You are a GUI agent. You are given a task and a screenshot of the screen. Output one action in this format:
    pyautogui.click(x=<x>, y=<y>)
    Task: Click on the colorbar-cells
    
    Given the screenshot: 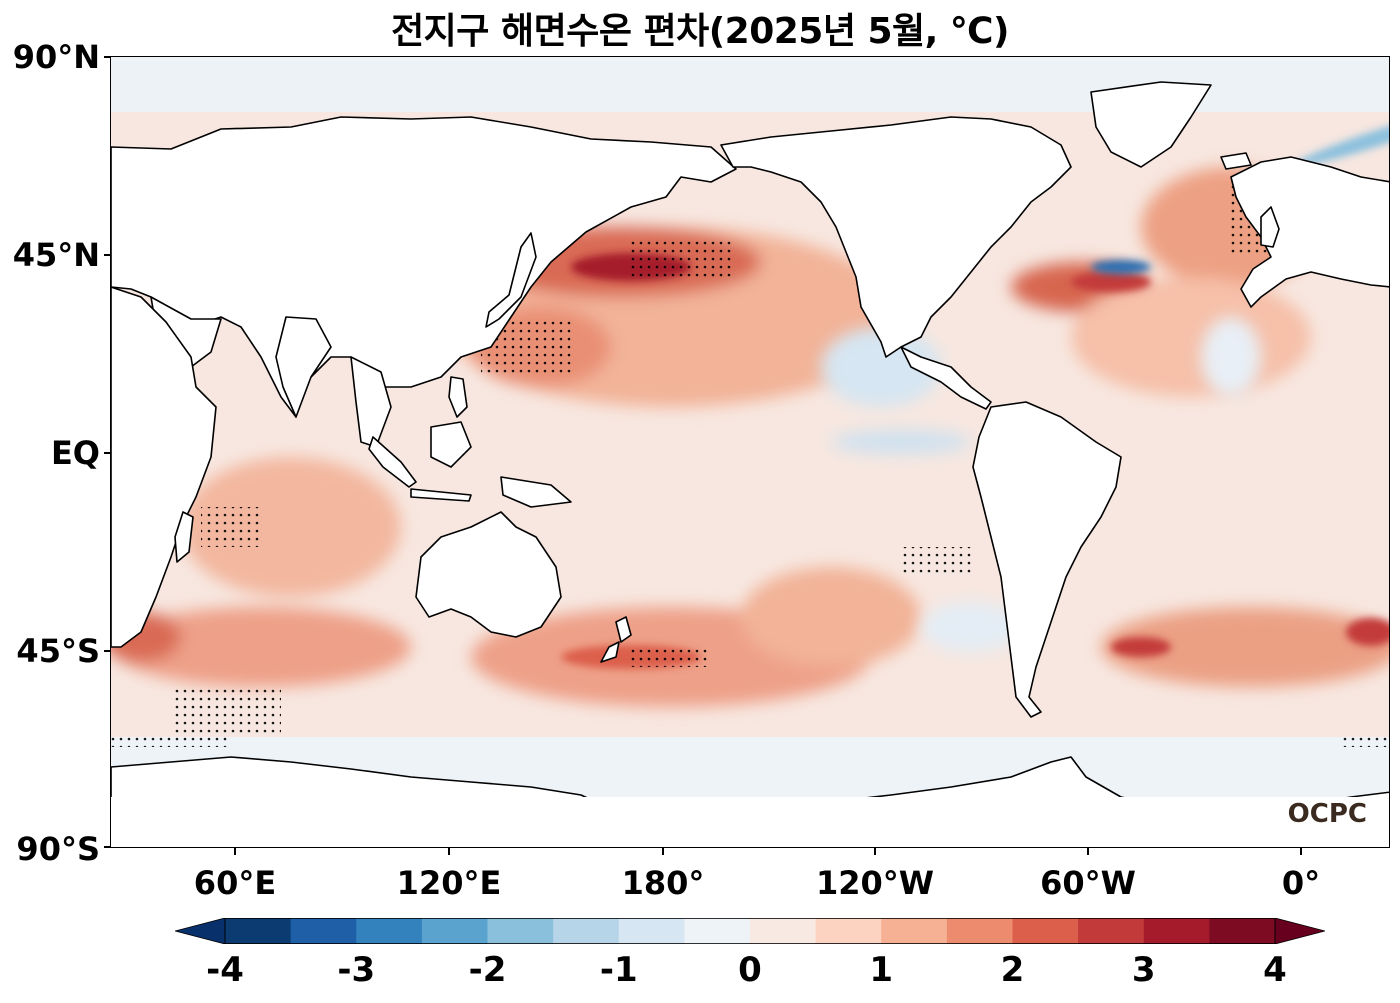 What is the action you would take?
    pyautogui.click(x=750, y=931)
    